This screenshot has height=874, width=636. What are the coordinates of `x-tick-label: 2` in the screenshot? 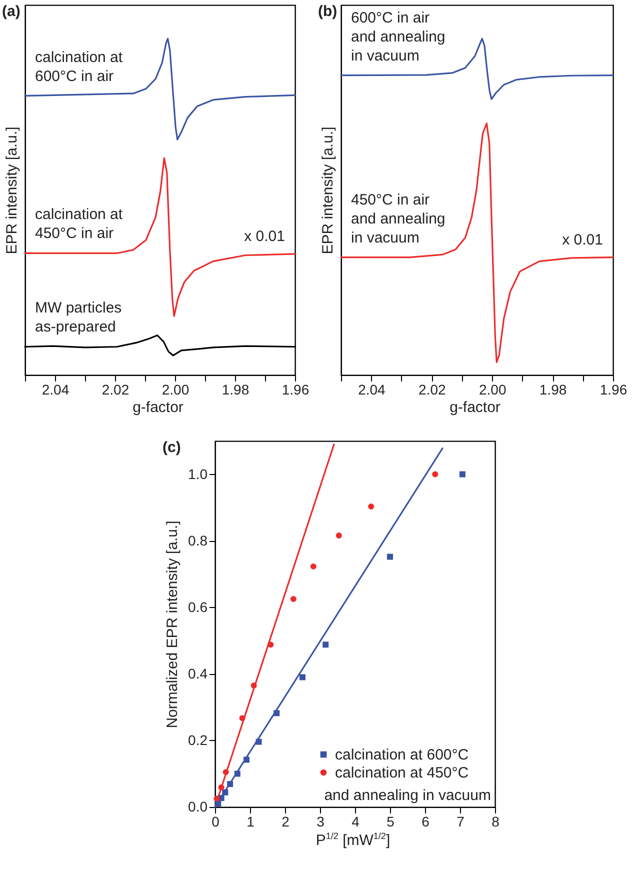 It's located at (286, 822).